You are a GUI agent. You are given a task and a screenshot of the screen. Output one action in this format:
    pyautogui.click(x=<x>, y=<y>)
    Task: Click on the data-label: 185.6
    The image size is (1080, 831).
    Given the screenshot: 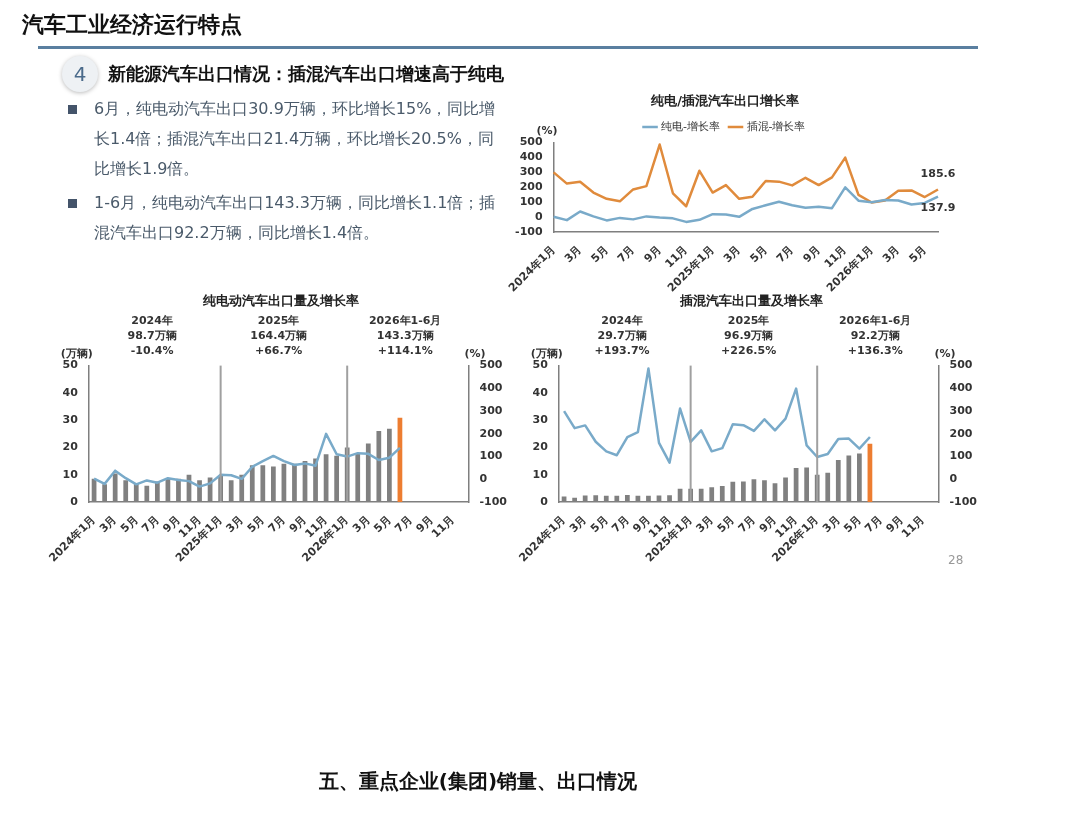 What is the action you would take?
    pyautogui.click(x=938, y=173)
    